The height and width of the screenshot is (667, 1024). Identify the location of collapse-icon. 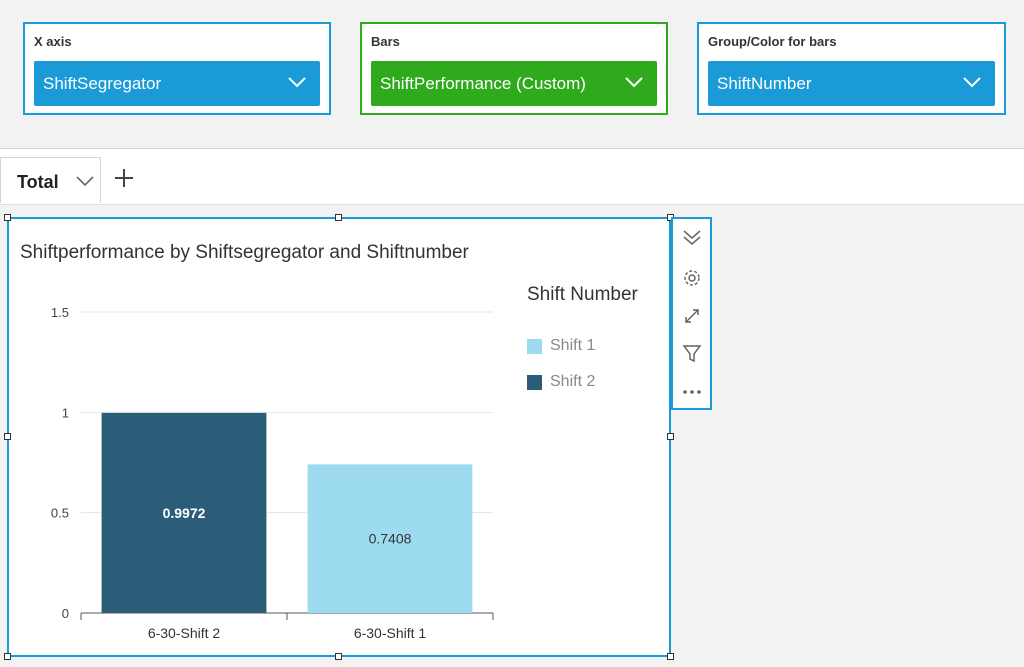
(692, 238).